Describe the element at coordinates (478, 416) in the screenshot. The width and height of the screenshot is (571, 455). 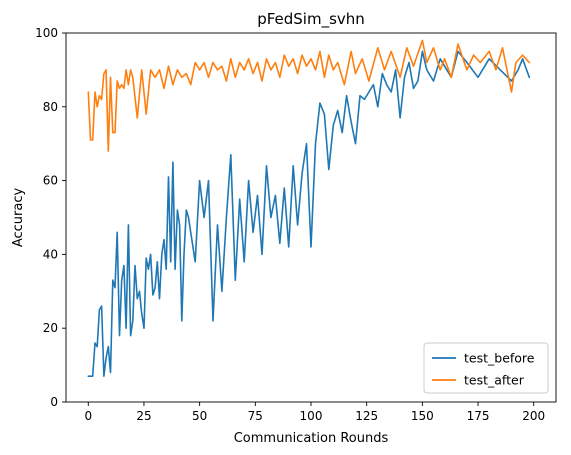
I see `x-tick-label: 175` at that location.